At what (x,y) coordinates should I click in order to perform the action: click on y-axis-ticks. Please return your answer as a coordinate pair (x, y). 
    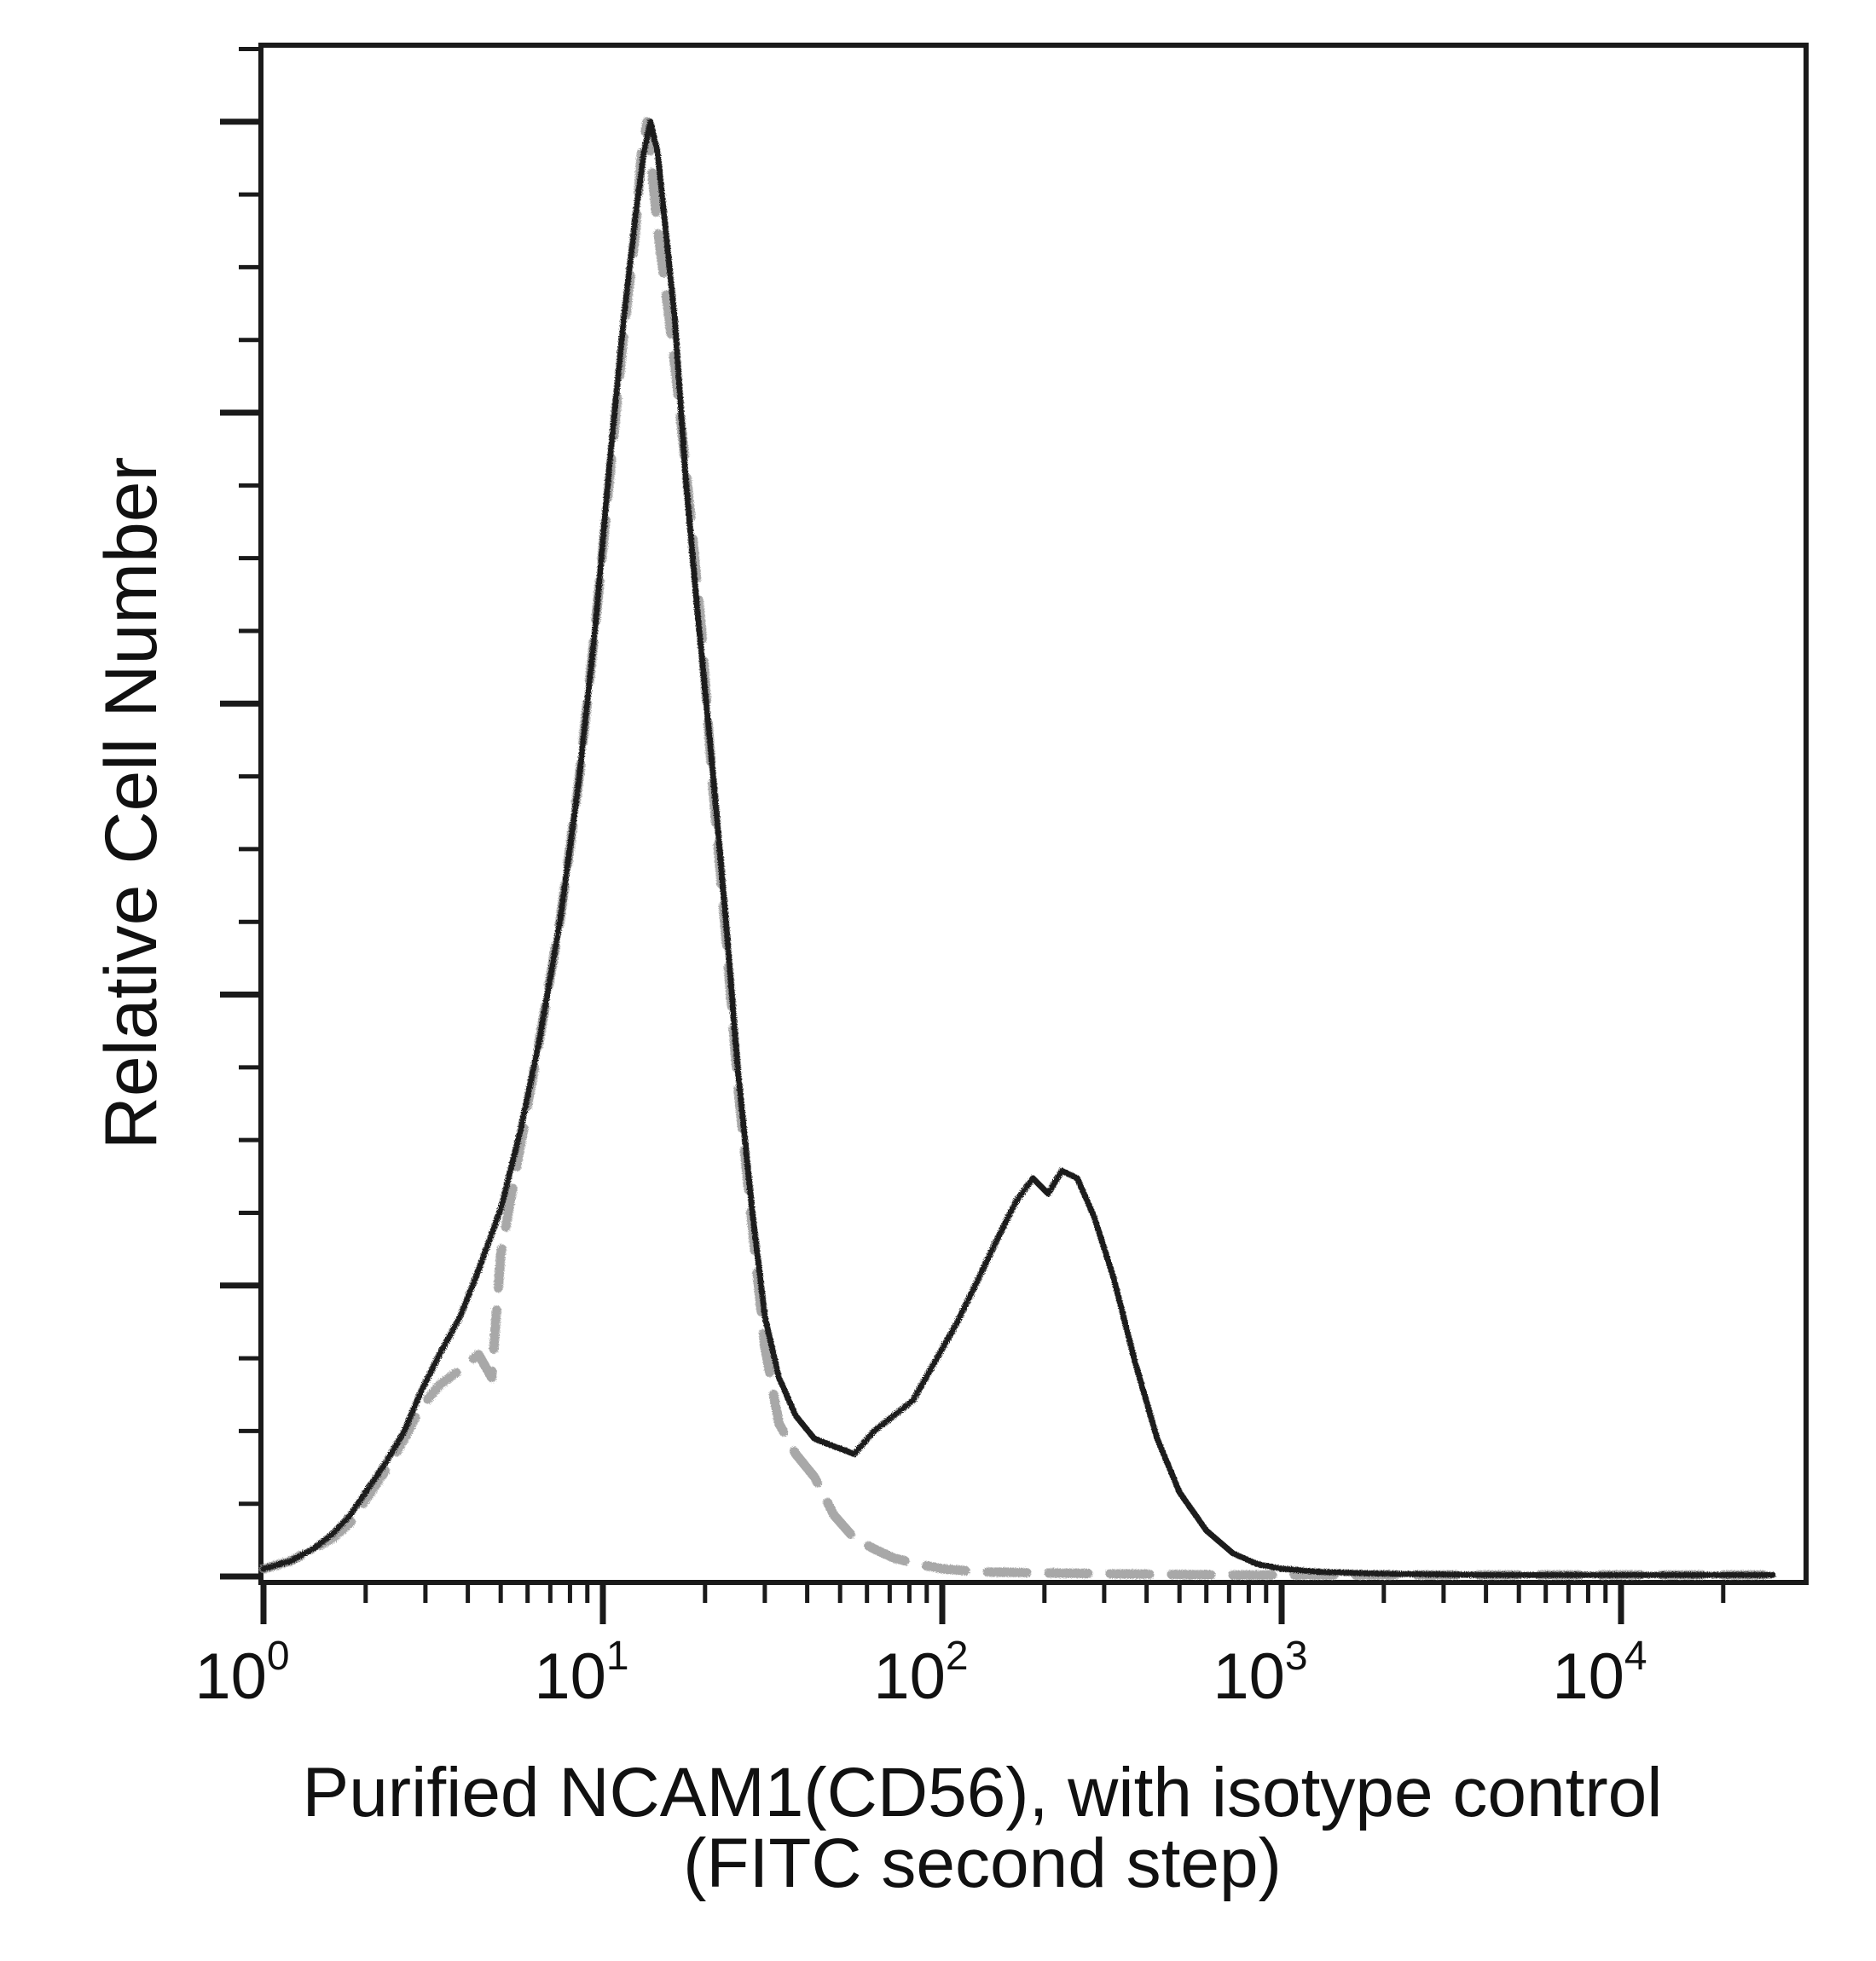
    Looking at the image, I should click on (241, 813).